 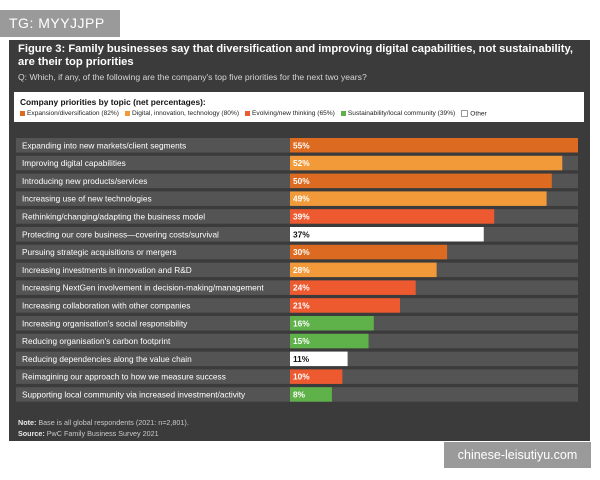 What do you see at coordinates (301, 163) in the screenshot?
I see `value-label: 52%` at bounding box center [301, 163].